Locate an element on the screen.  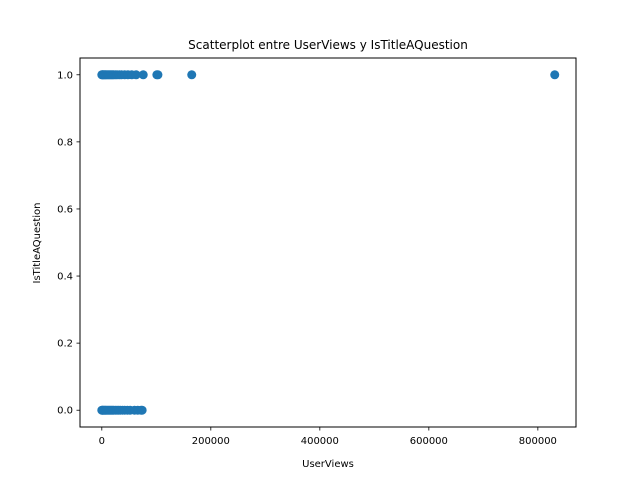
x-axis-ticks: 0 200000 400000 600000 800000 is located at coordinates (328, 437).